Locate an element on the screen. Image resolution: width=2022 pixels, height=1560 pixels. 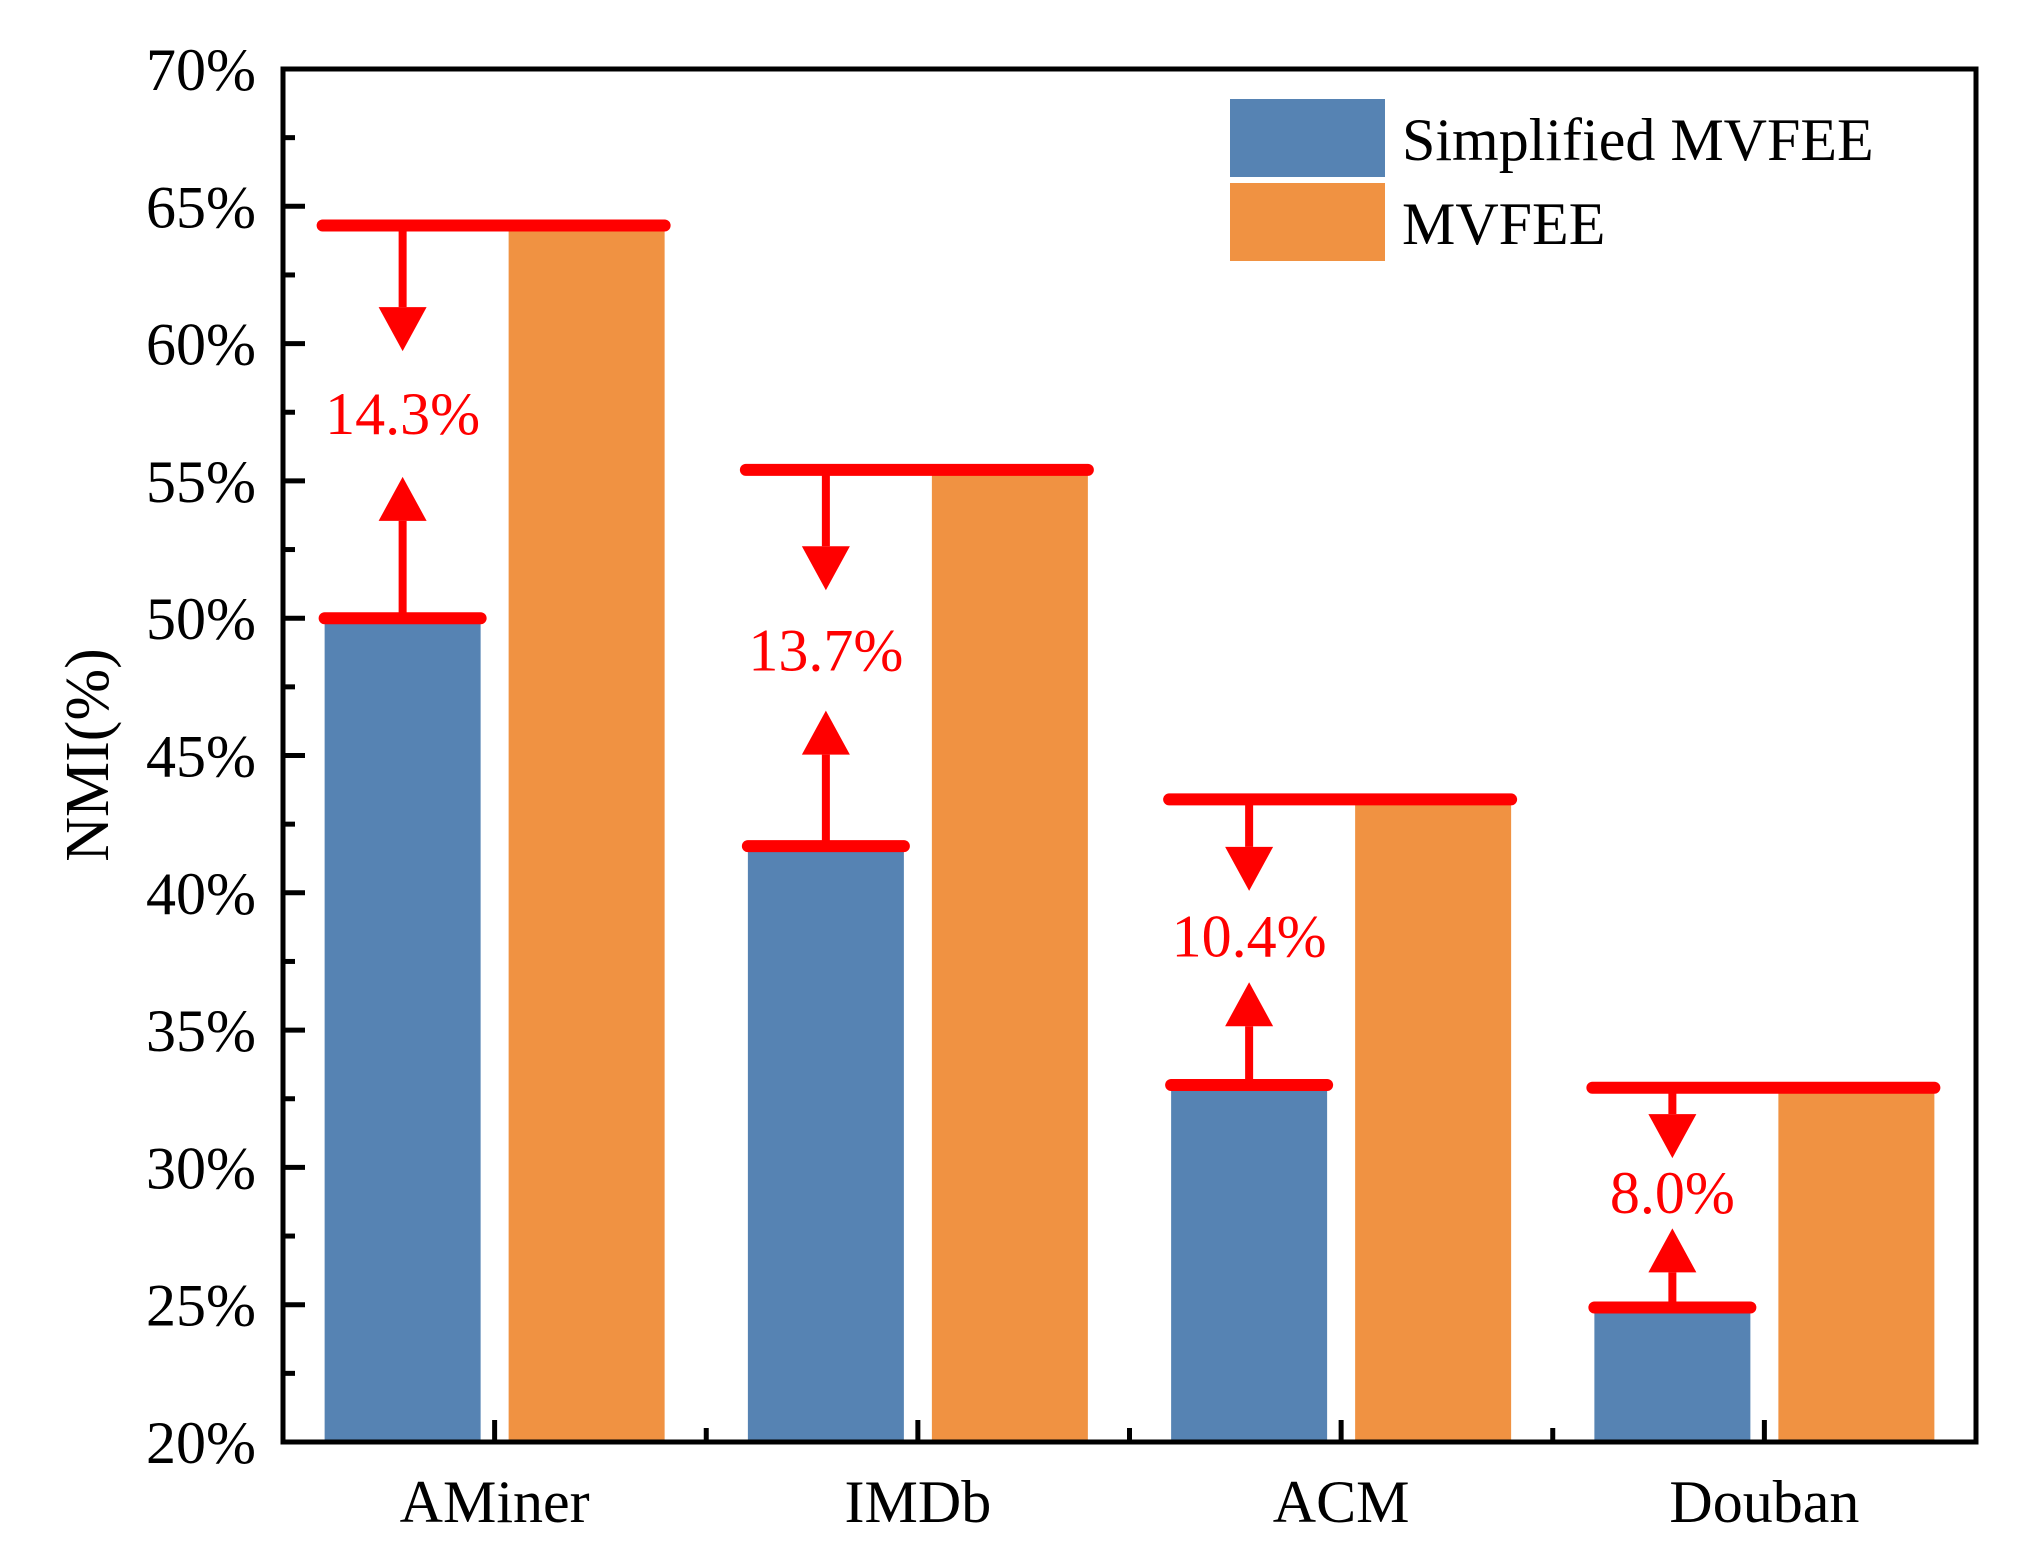
bar-douban-simplified-mvfee is located at coordinates (1672, 1374).